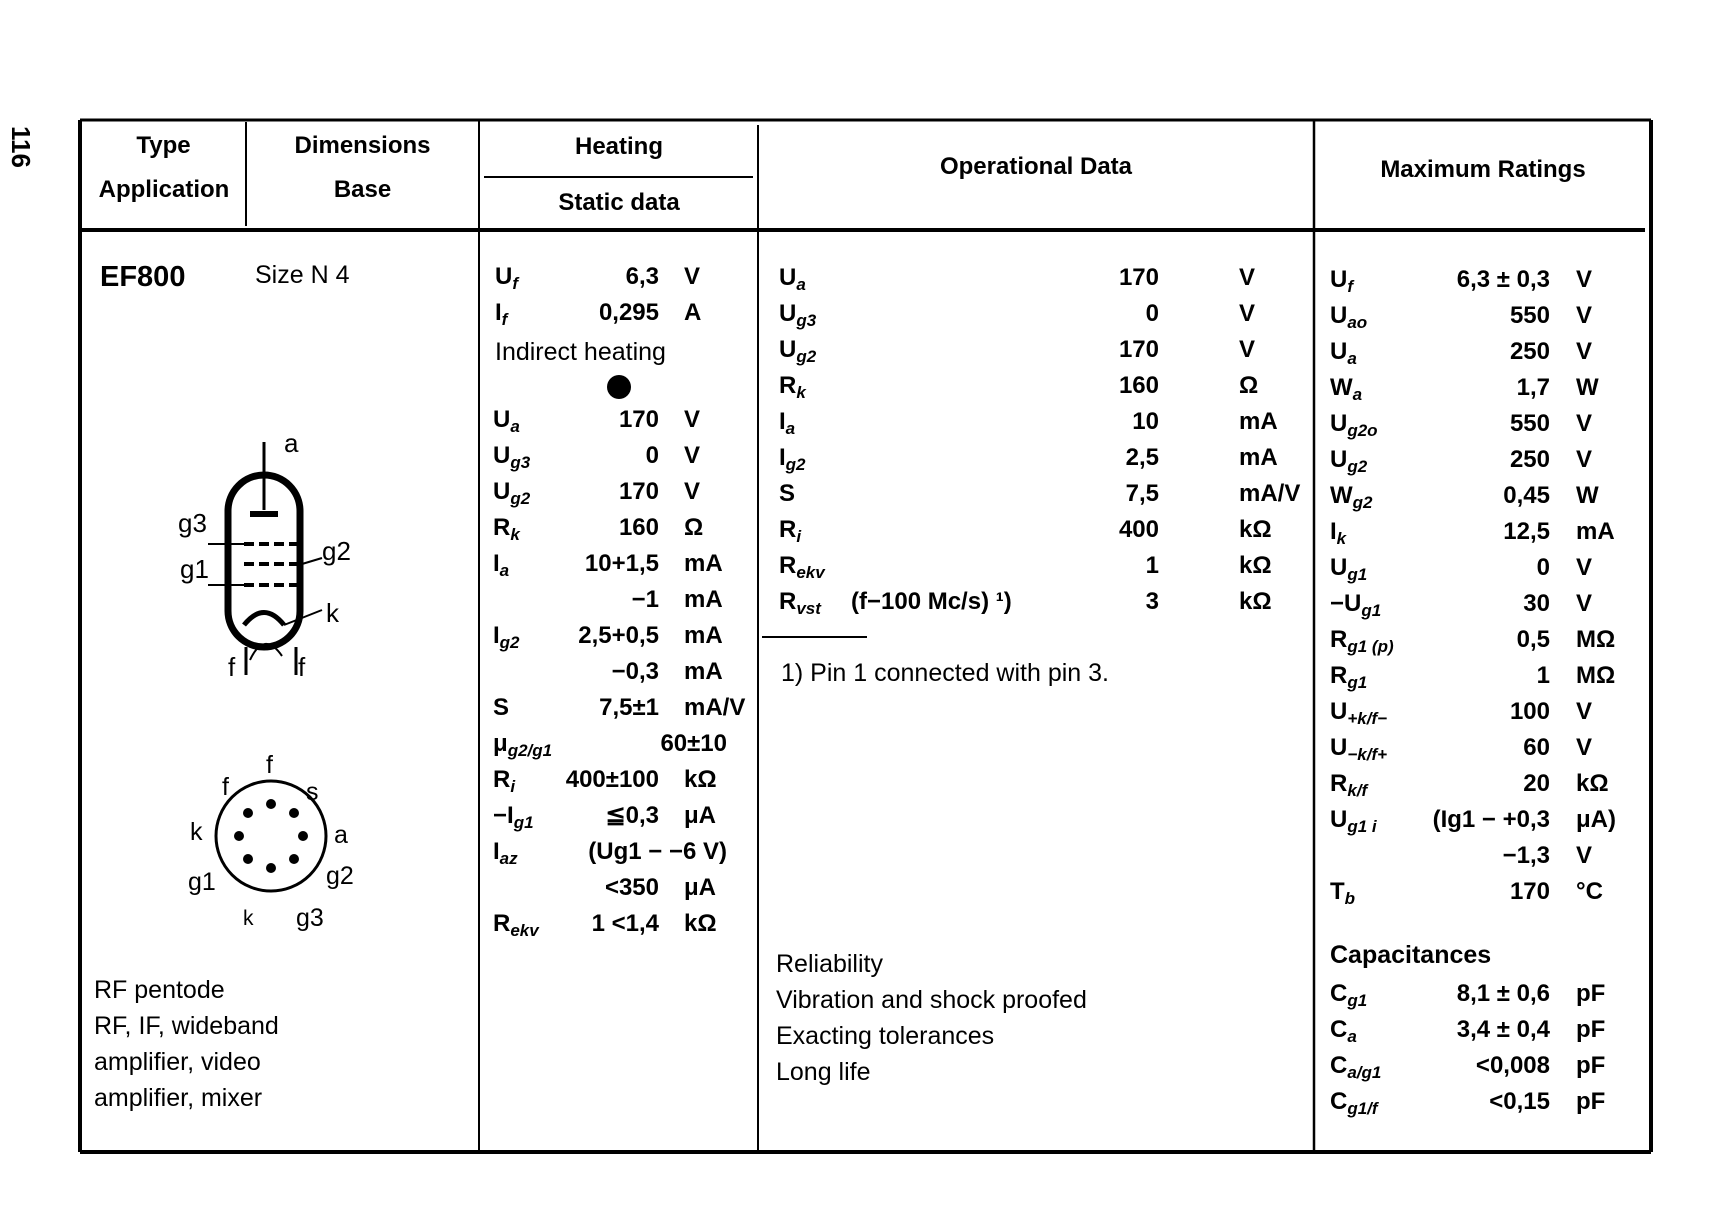 Image resolution: width=1728 pixels, height=1216 pixels. What do you see at coordinates (885, 1036) in the screenshot?
I see `reliability-line: Exacting tolerances` at bounding box center [885, 1036].